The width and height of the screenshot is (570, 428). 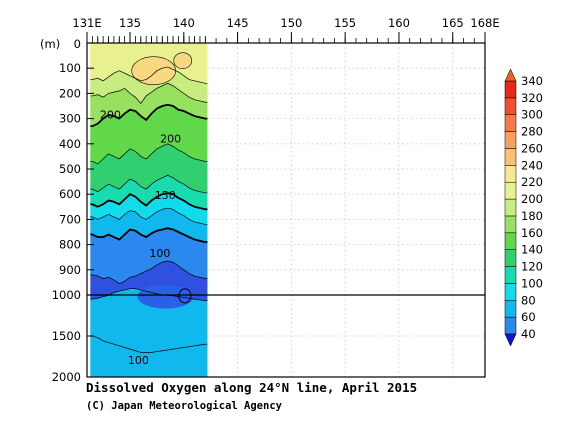 I want to click on x-axis-top: 131E 135 140 145 150 155 160 165 168E, so click(x=286, y=29).